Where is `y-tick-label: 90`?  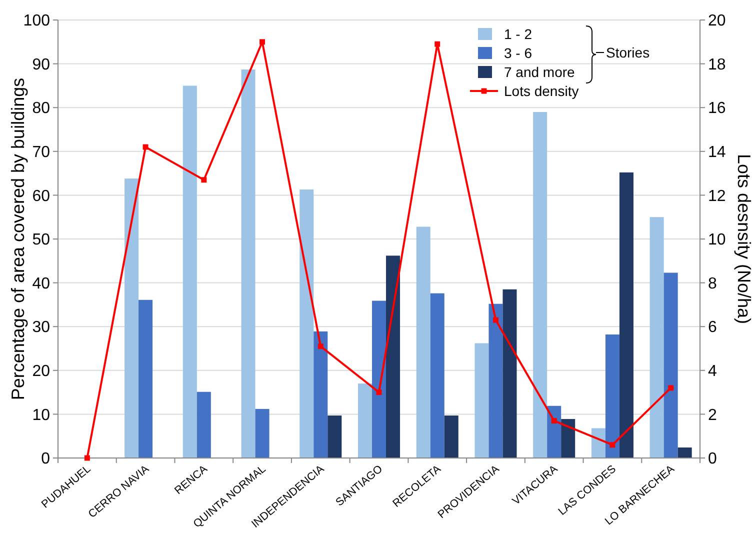
y-tick-label: 90 is located at coordinates (41, 65).